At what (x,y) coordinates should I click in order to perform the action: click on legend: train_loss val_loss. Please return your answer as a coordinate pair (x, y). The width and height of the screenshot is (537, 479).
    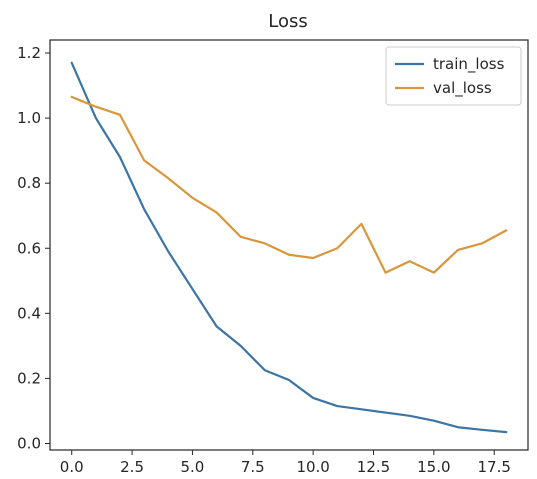
    Looking at the image, I should click on (453, 76).